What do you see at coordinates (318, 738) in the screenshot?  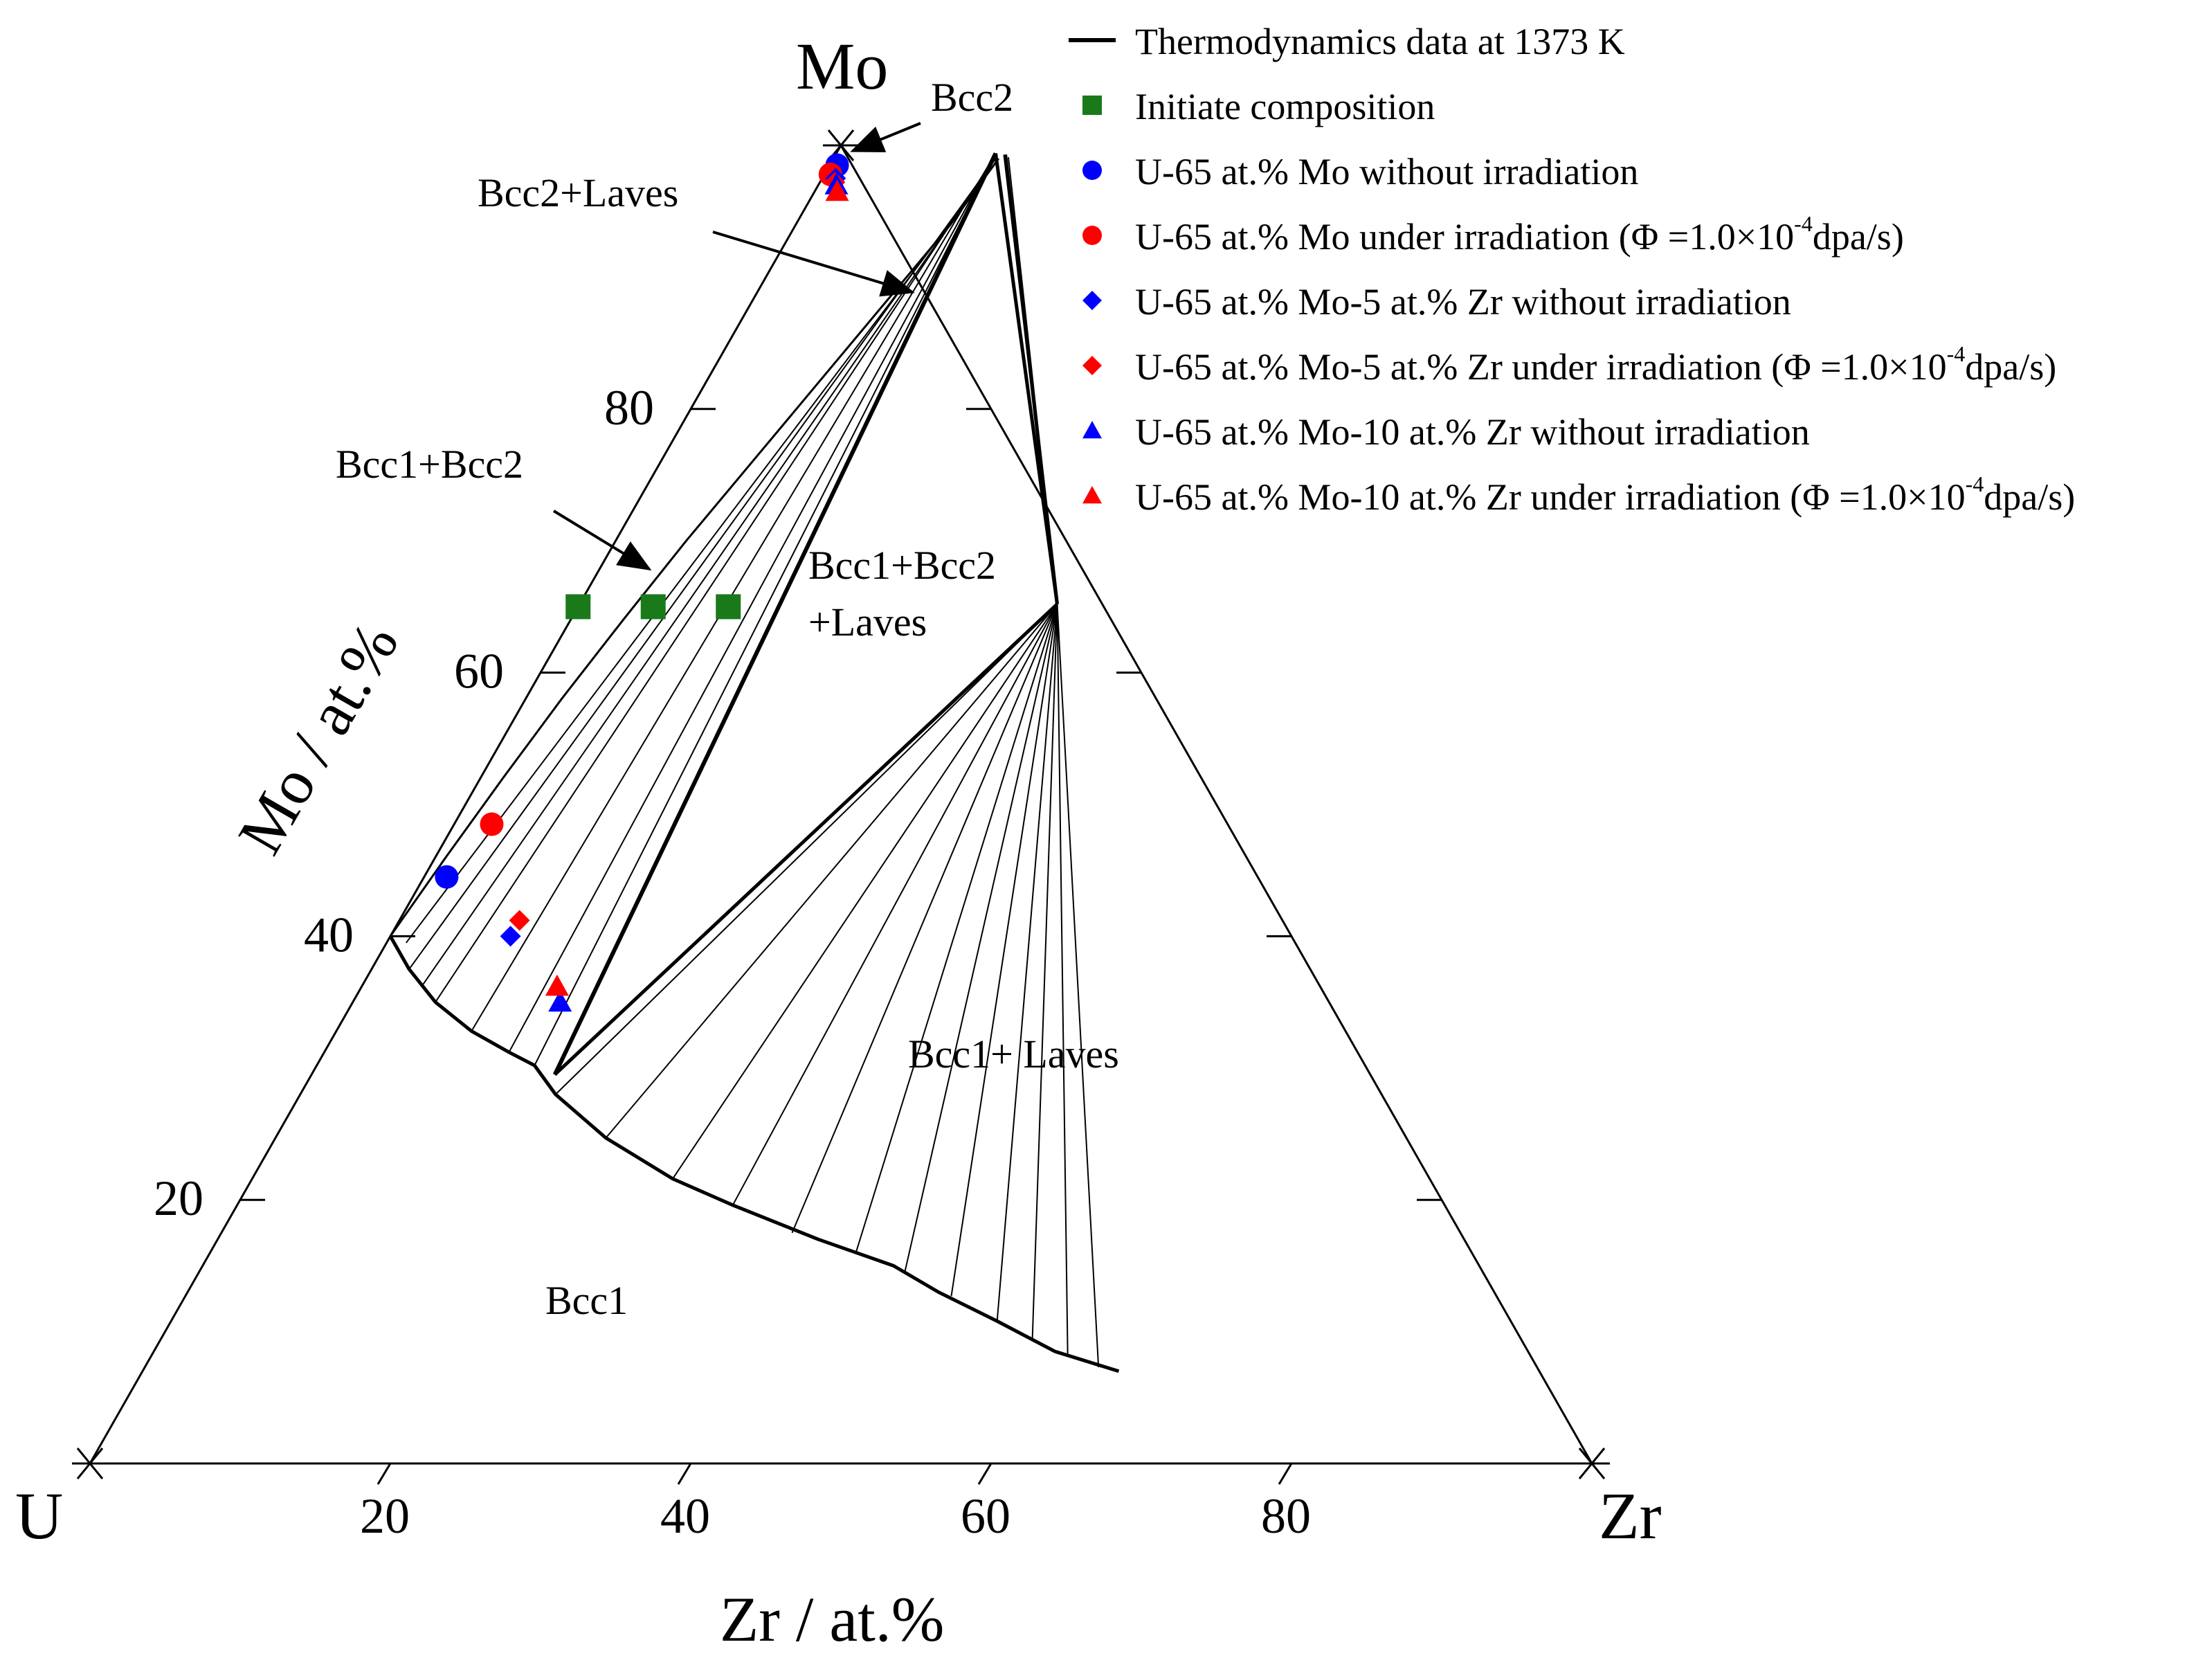 I see `axis-title-mo: Mo / at.%` at bounding box center [318, 738].